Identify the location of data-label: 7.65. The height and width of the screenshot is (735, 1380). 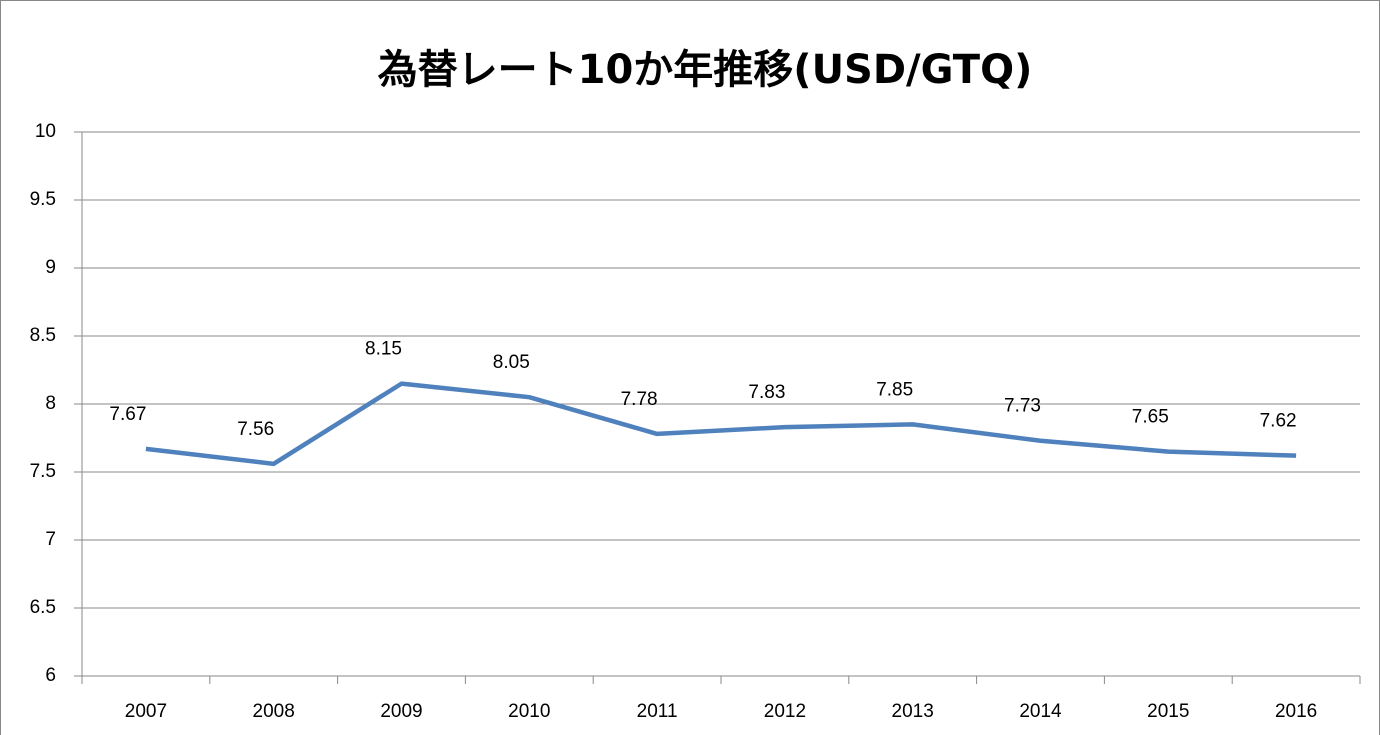
(1150, 417).